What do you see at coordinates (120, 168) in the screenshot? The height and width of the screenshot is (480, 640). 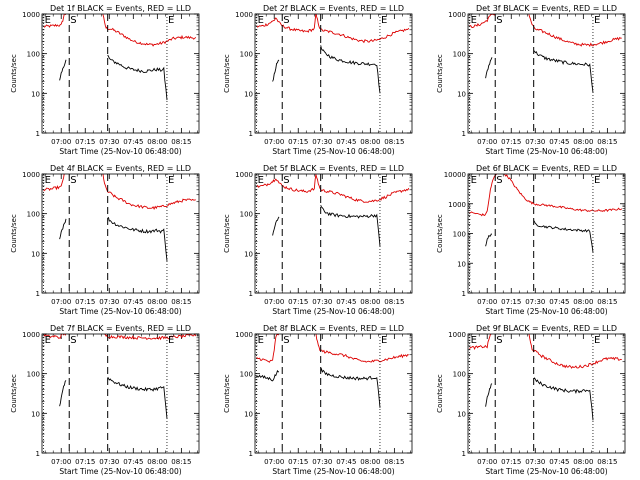 I see `panel-title: Det 4f BLACK = Events, RED = LLD` at bounding box center [120, 168].